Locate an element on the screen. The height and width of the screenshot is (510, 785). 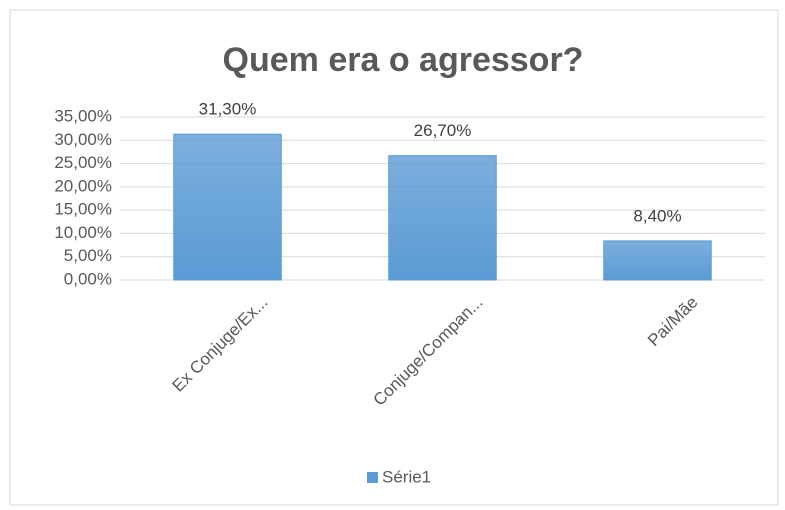
chart-title: Quem era o agressor? is located at coordinates (403, 60).